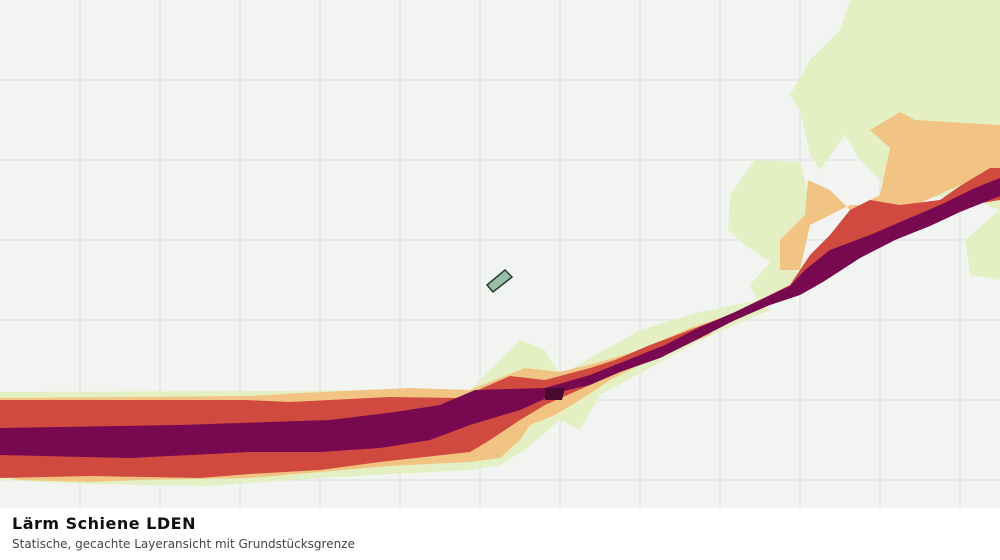  Describe the element at coordinates (104, 523) in the screenshot. I see `map-title: Lärm Schiene LDEN` at that location.